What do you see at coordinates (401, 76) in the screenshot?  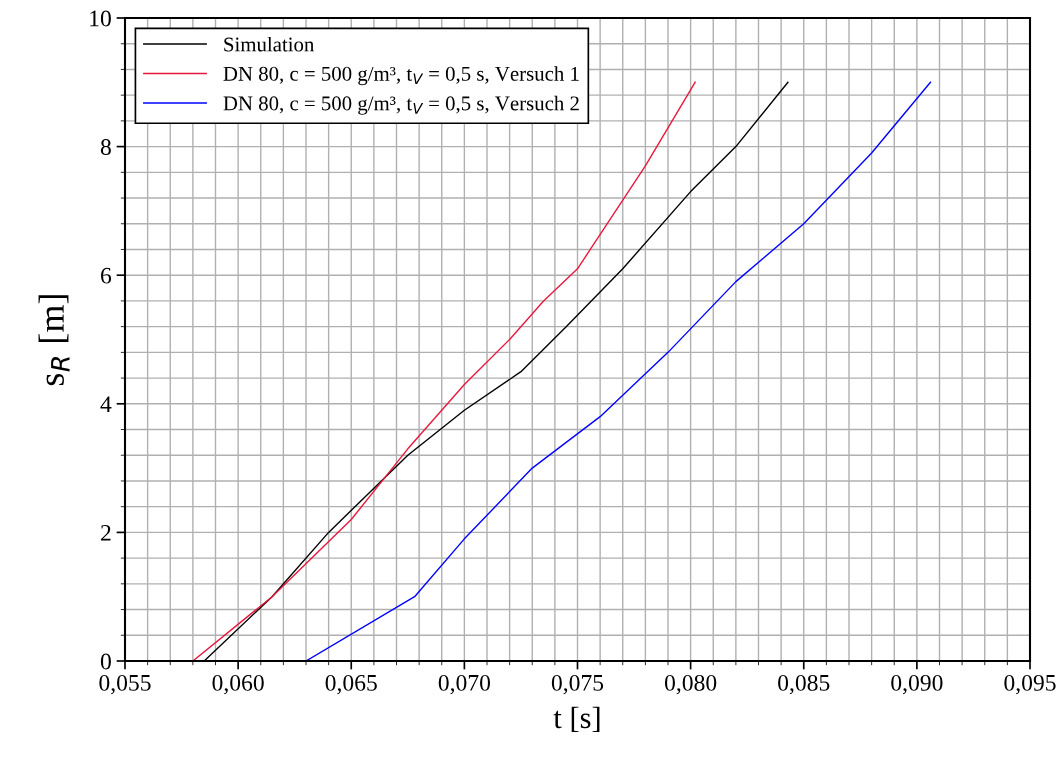 I see `legend-label: DN 80, c = 500 g/m³, t$_{V}$ = 0,5 s, Versuch 1` at bounding box center [401, 76].